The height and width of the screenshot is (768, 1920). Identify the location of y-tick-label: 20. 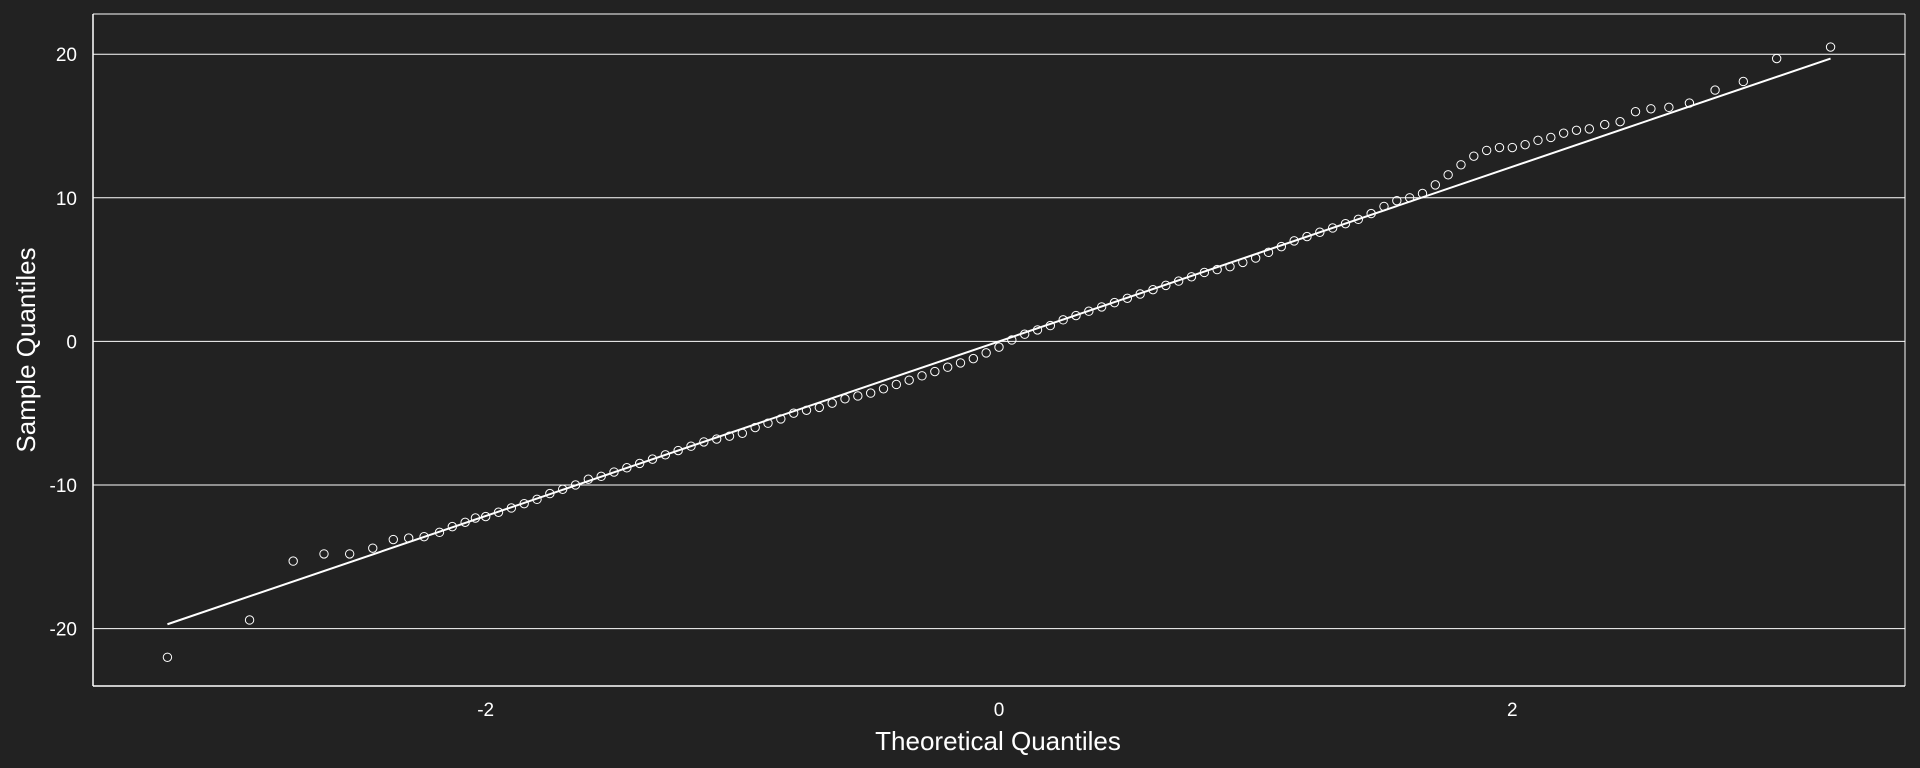
(66, 55).